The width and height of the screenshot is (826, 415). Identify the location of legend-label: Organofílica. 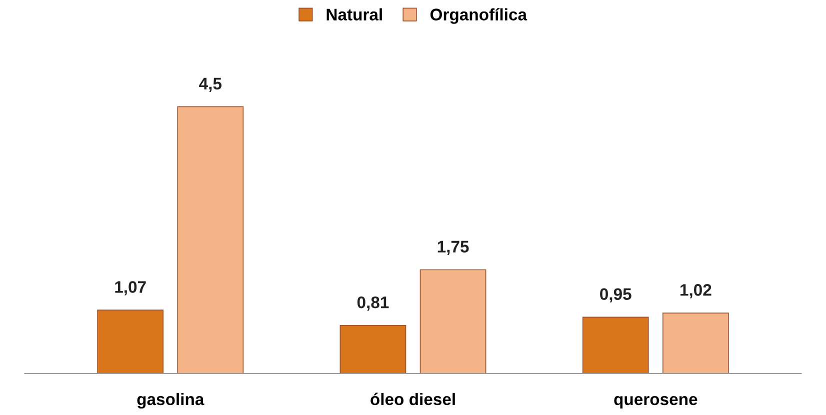
(479, 16).